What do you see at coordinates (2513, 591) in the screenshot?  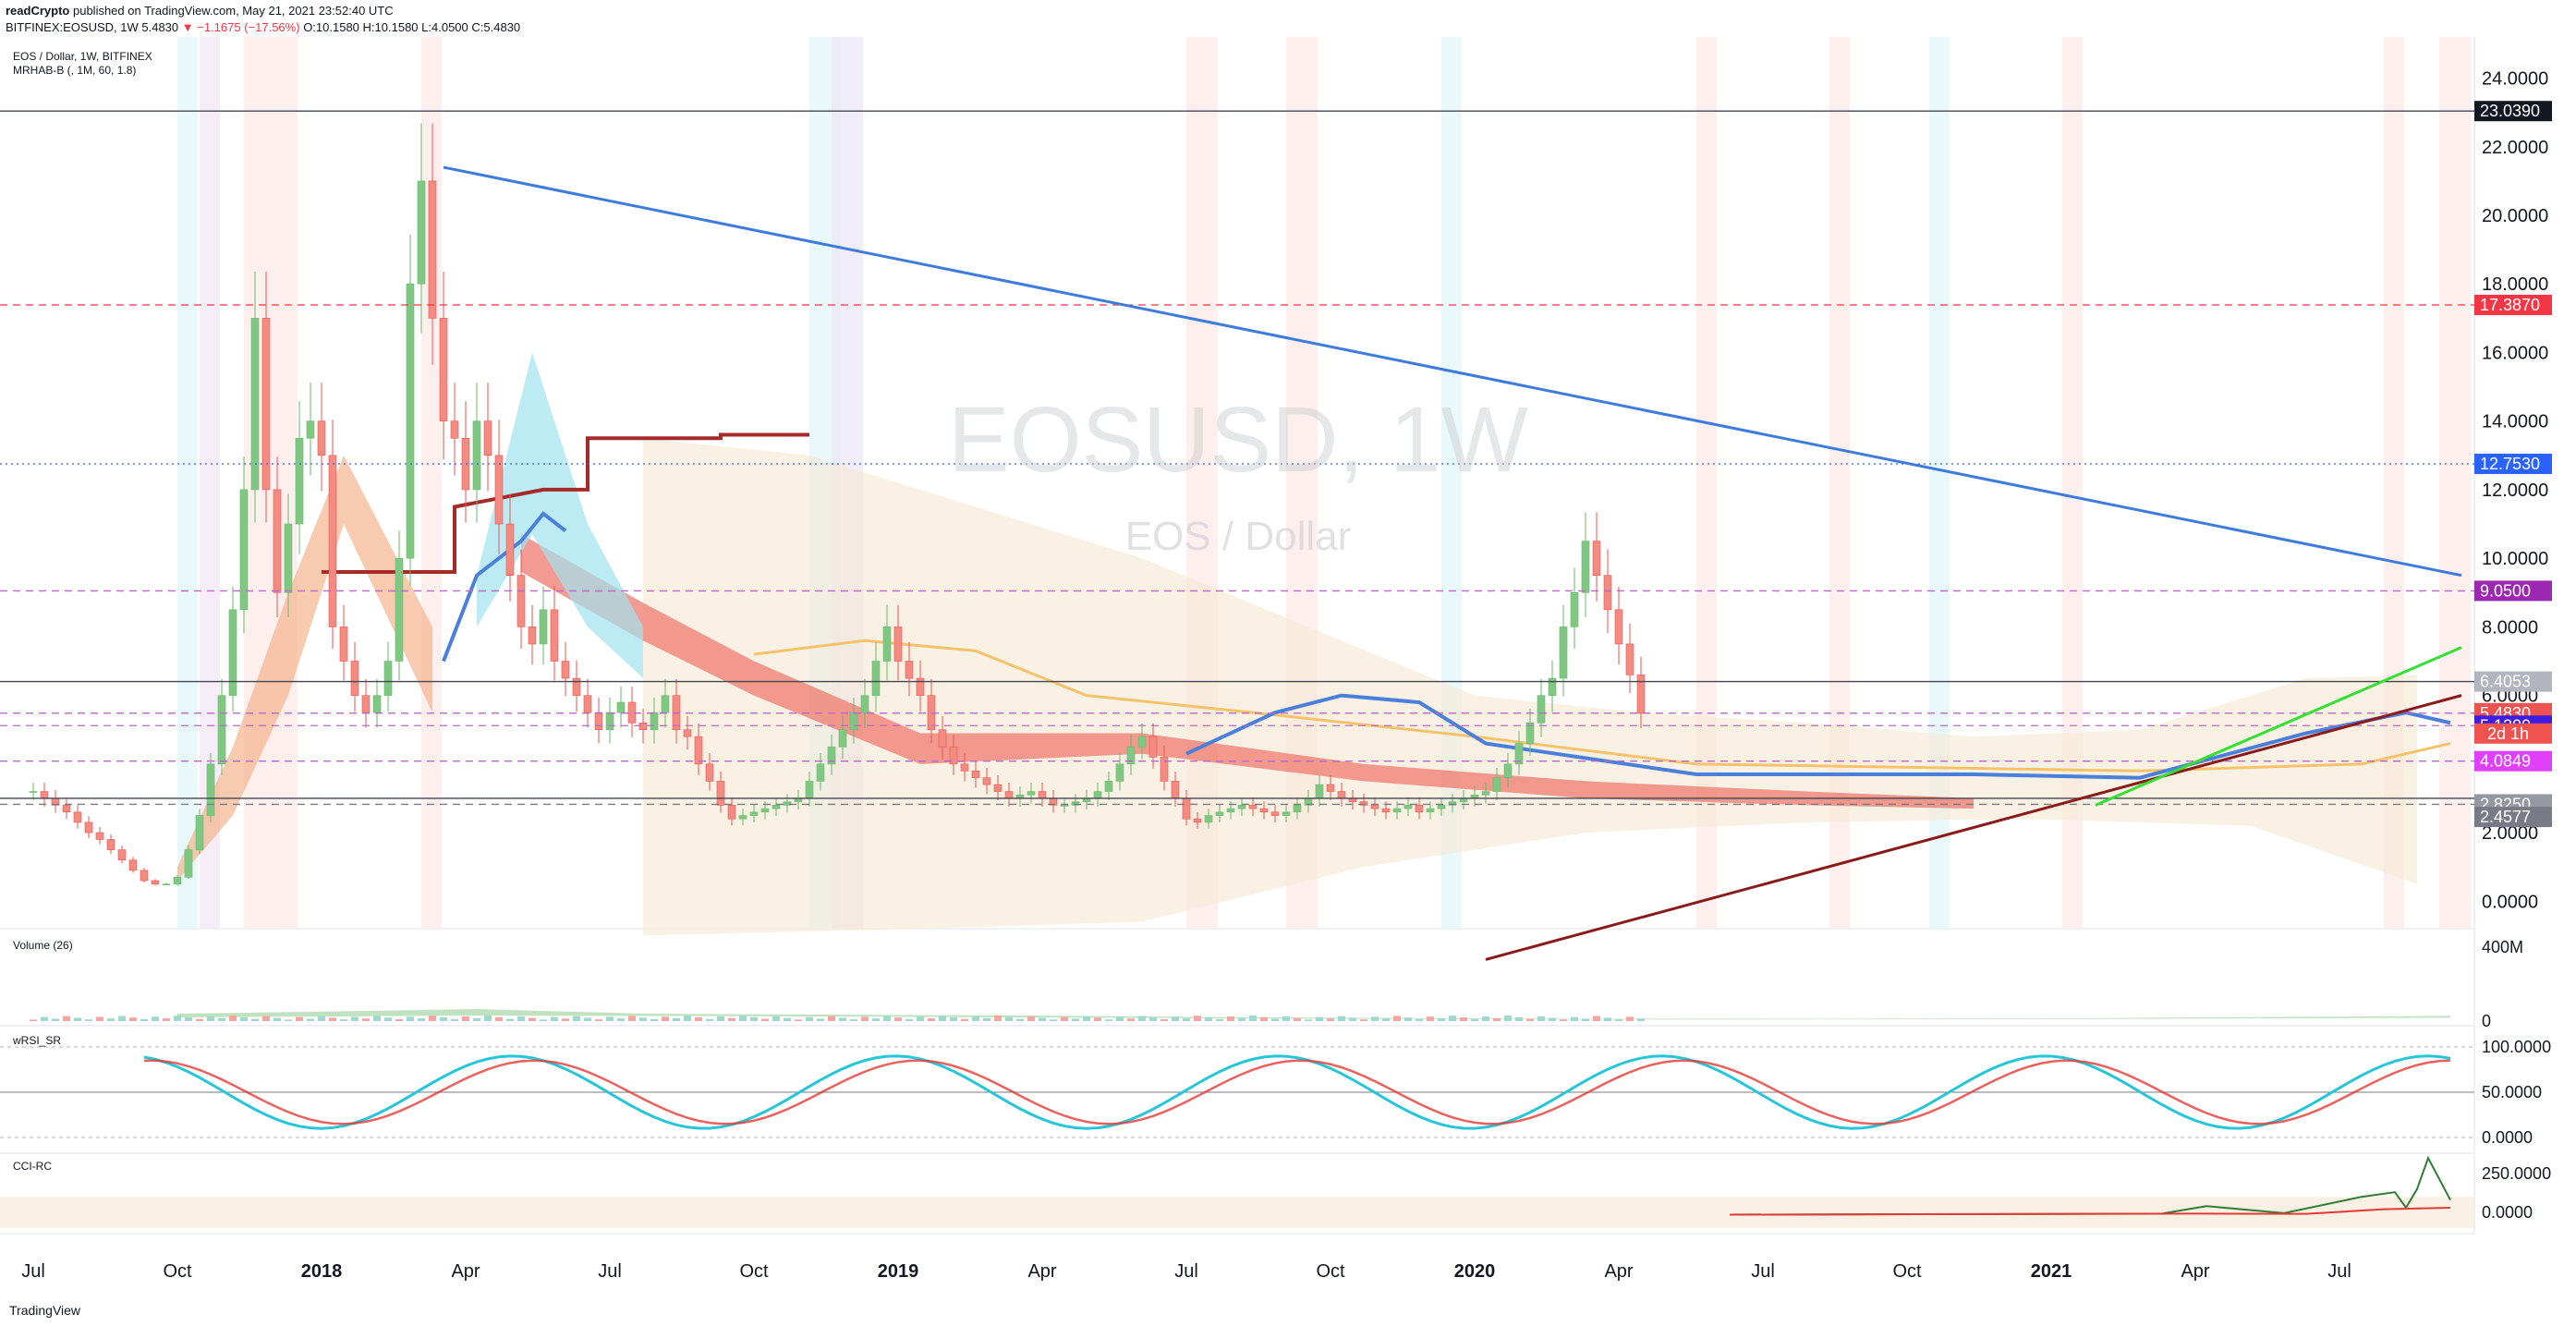 I see `price-label-box` at bounding box center [2513, 591].